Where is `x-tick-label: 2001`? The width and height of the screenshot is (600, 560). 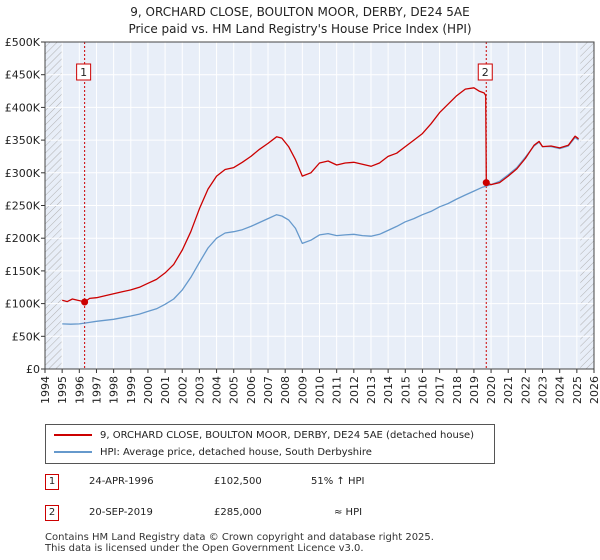 x-tick-label: 2001 is located at coordinates (165, 390).